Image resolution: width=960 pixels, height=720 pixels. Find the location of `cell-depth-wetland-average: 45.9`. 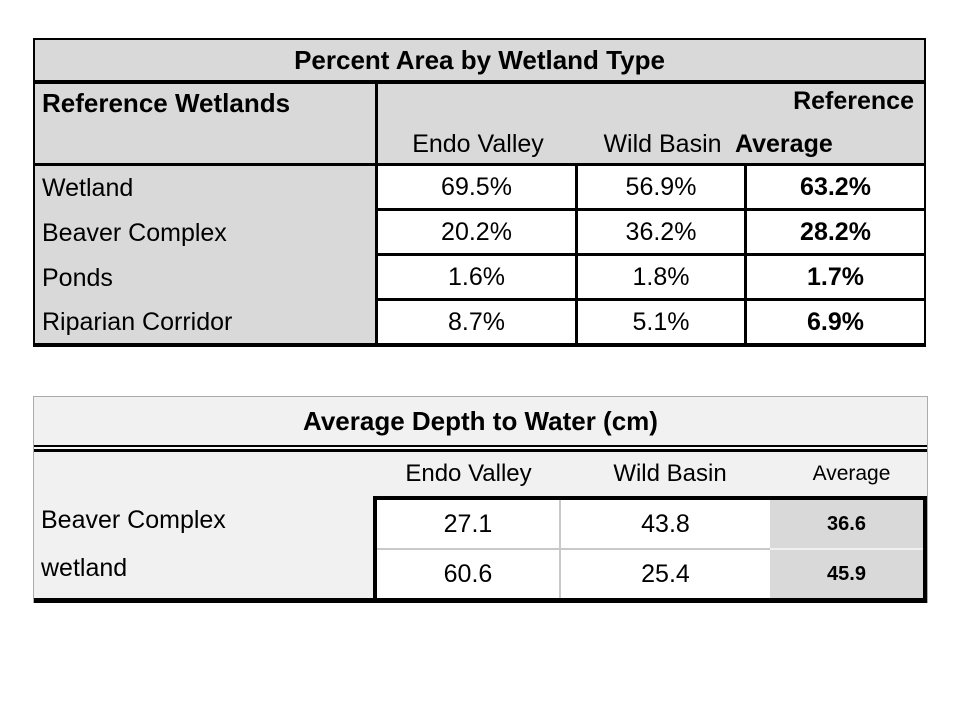

cell-depth-wetland-average: 45.9 is located at coordinates (846, 574).